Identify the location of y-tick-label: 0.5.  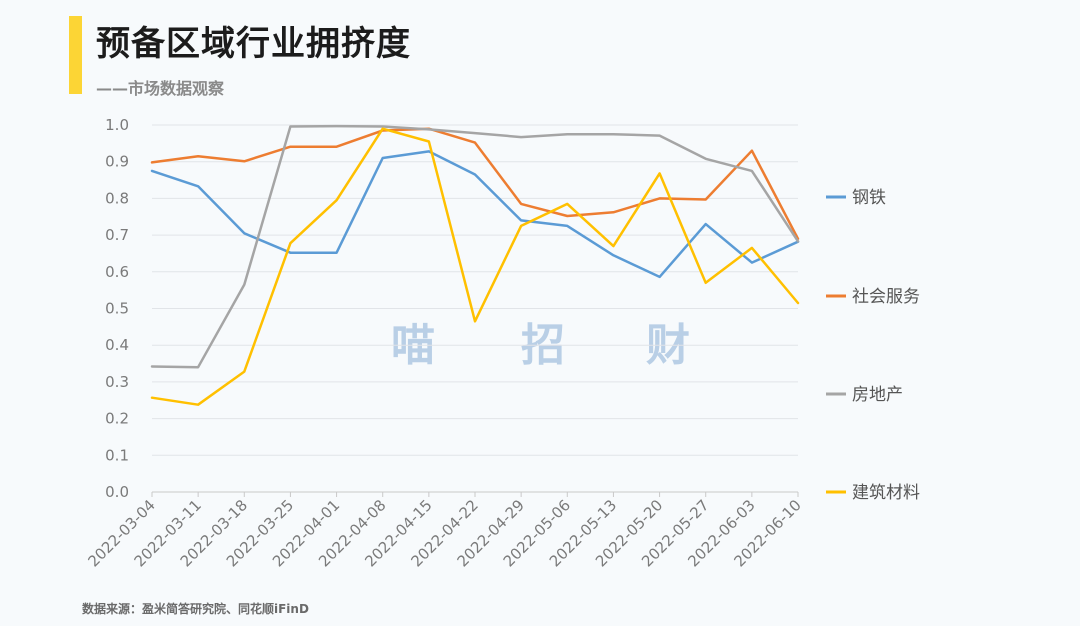
(117, 309).